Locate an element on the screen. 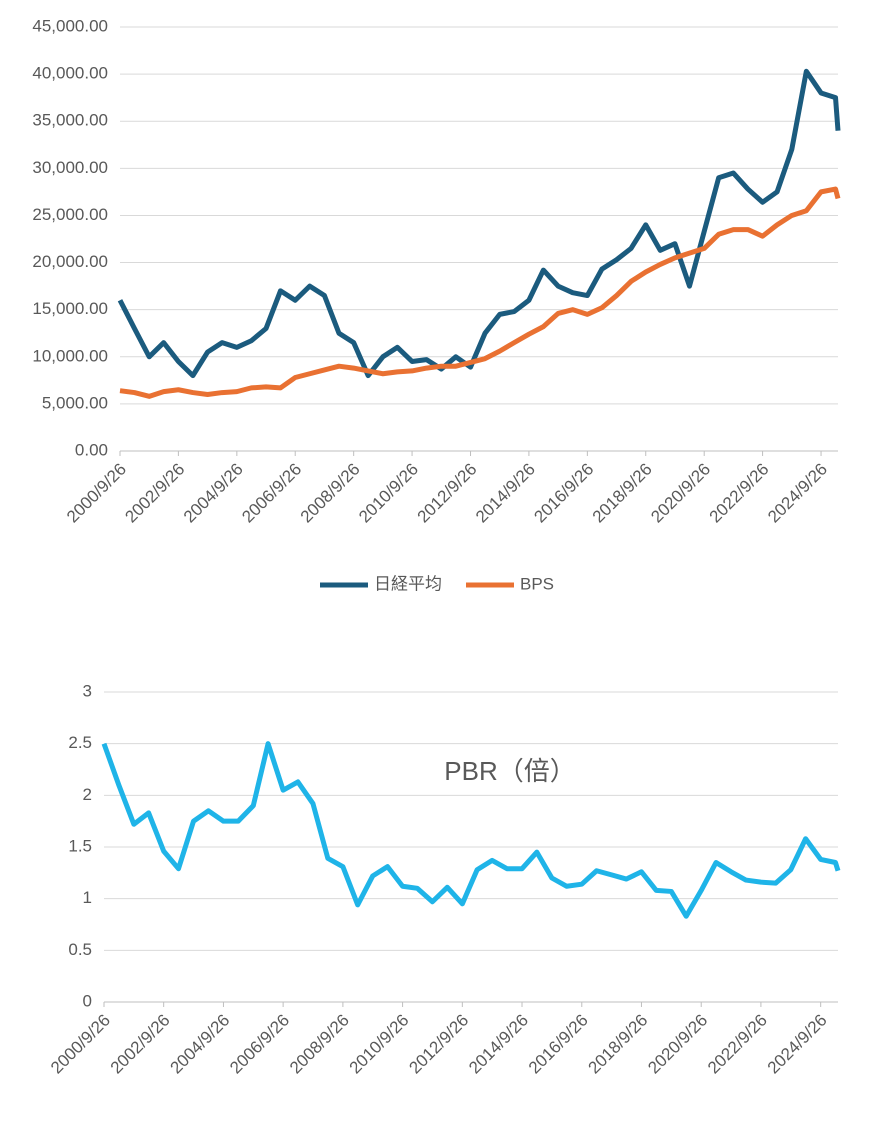 The image size is (886, 1121). legend-label: BPS is located at coordinates (537, 583).